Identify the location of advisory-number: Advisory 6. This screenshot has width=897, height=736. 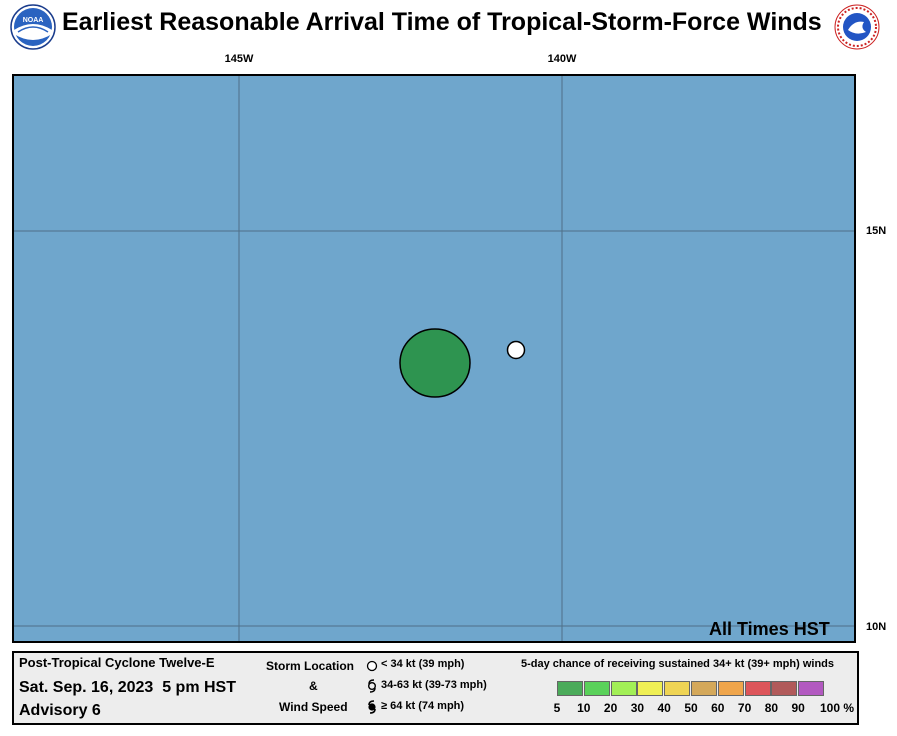
(60, 710).